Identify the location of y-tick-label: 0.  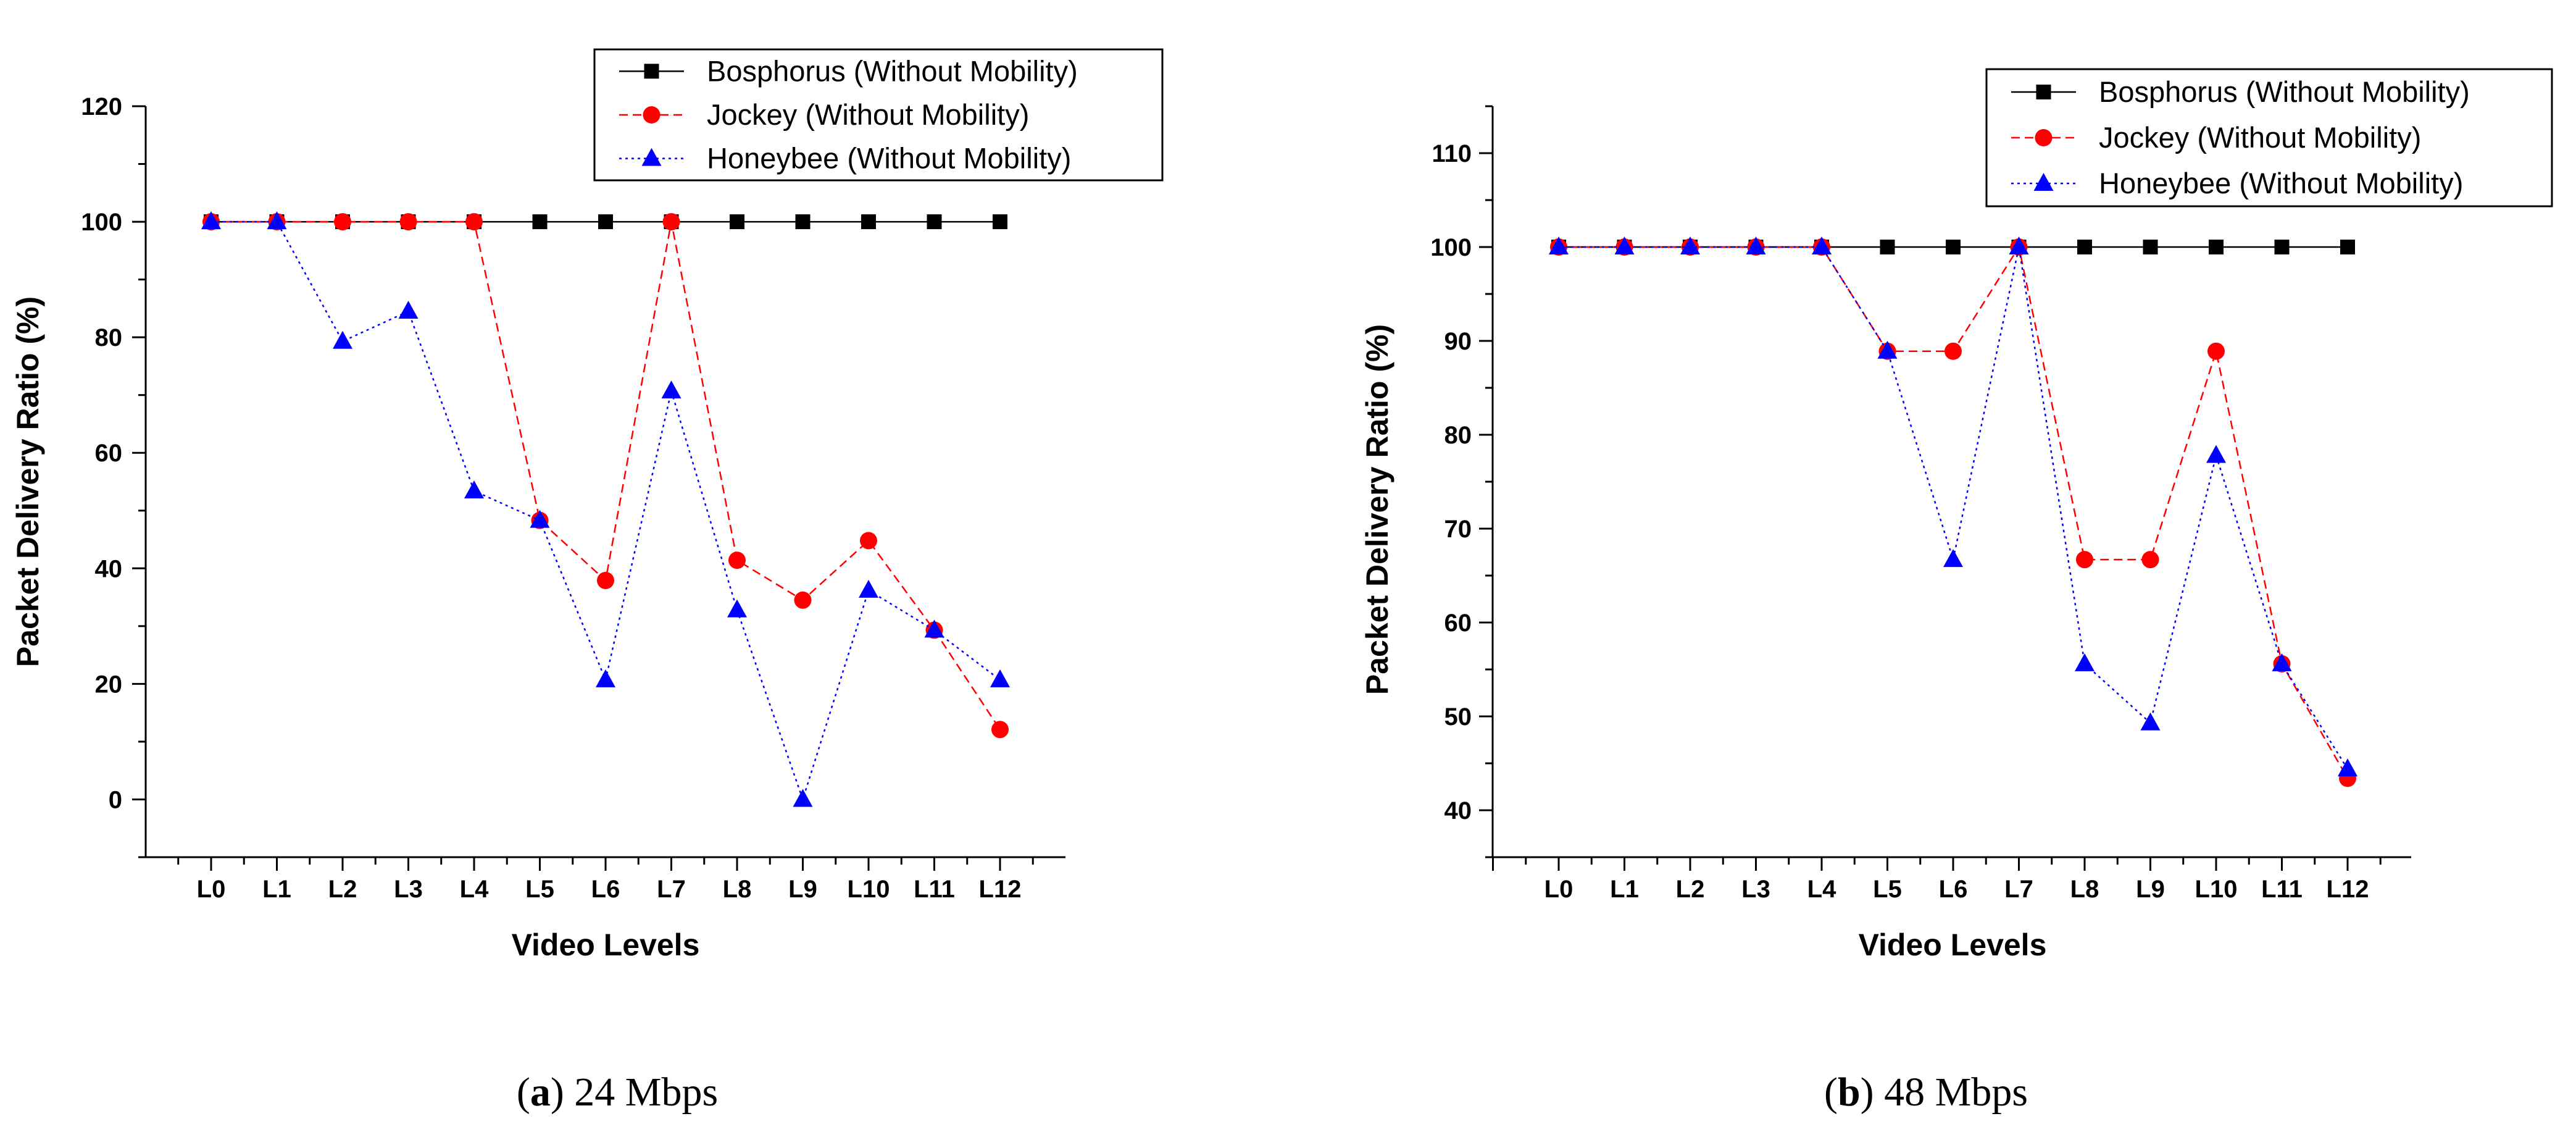
(115, 799).